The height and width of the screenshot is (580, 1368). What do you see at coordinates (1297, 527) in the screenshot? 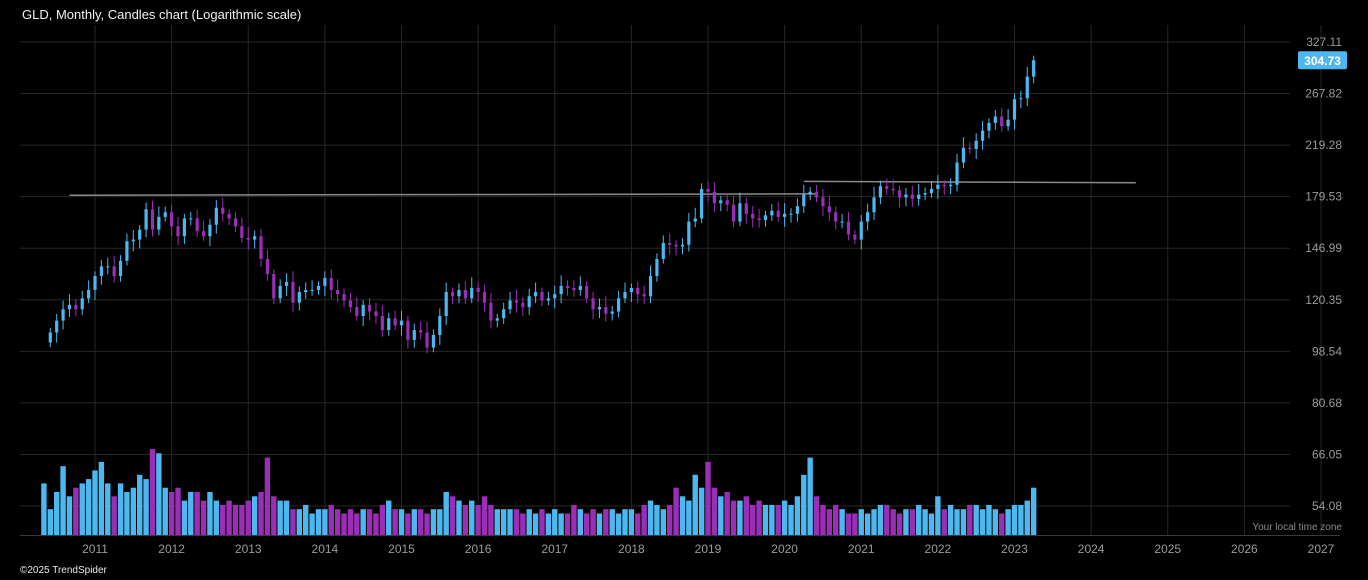
I see `timezone-label: Your local time zone` at bounding box center [1297, 527].